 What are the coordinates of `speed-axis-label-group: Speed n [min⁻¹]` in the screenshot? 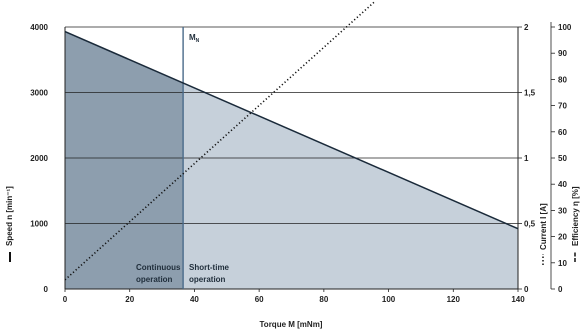 It's located at (9, 224).